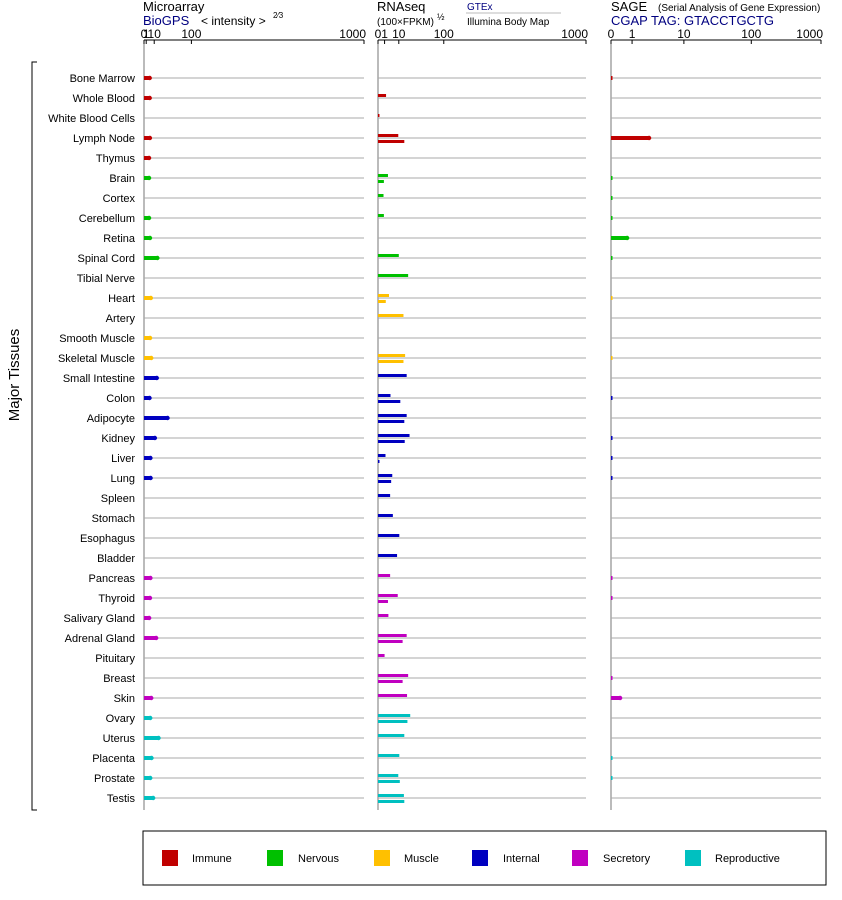  What do you see at coordinates (121, 799) in the screenshot?
I see `tissue-label: Testis` at bounding box center [121, 799].